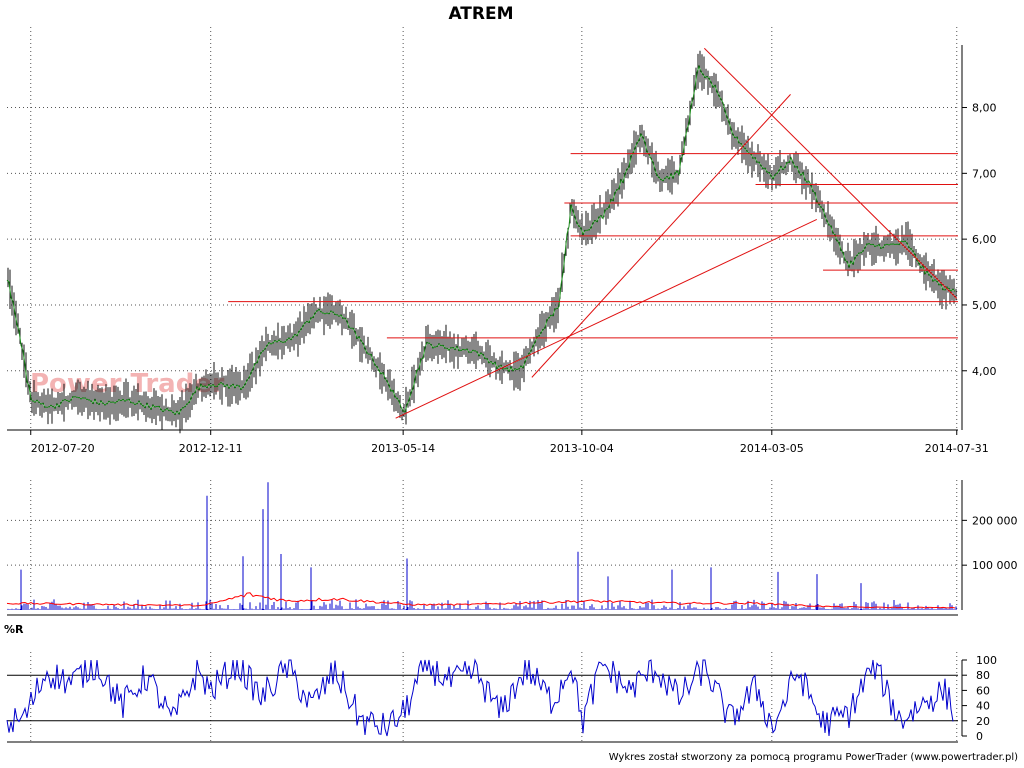  Describe the element at coordinates (983, 706) in the screenshot. I see `wr-y-tick-label: 40` at that location.